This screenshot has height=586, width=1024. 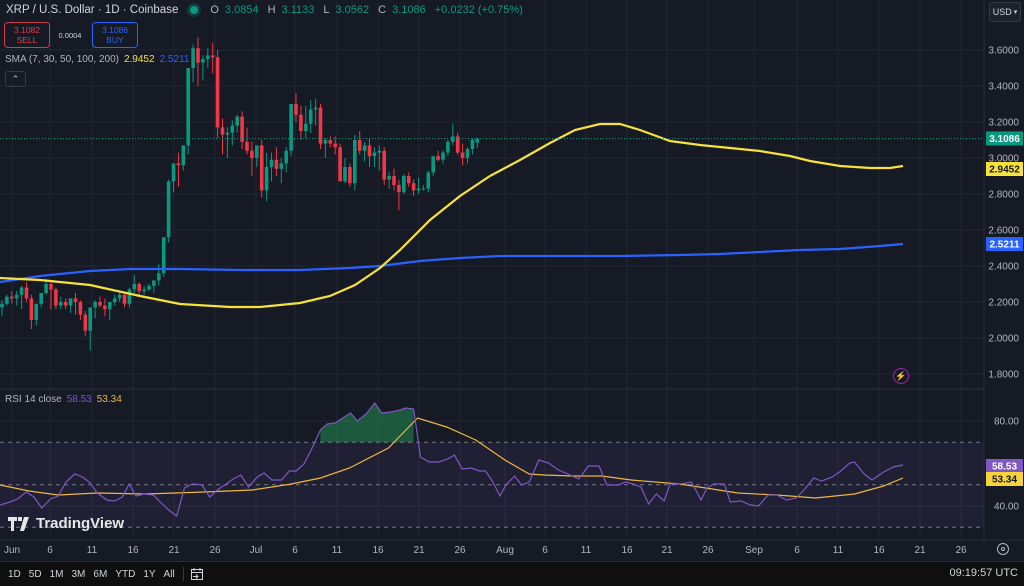 I want to click on trade-buttons: 3.1082 SELL 0.0004 3.1086 BUY, so click(x=71, y=35).